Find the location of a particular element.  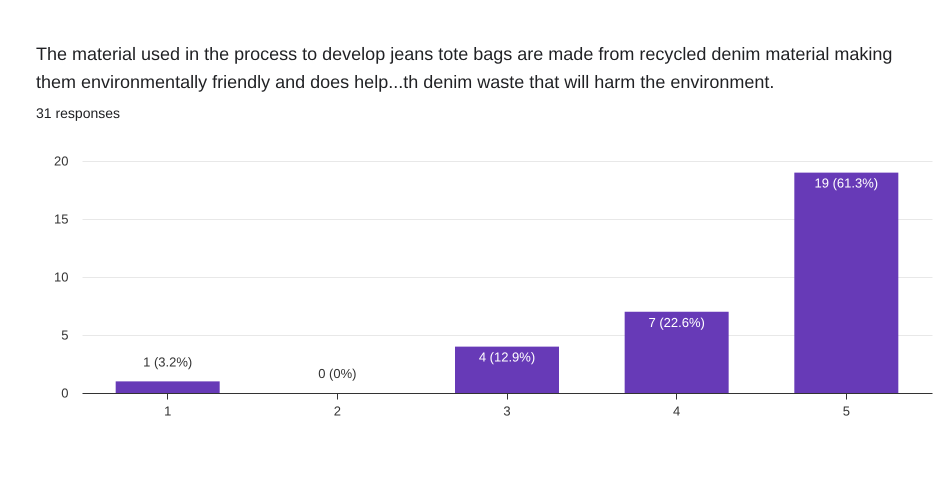

data-label: 4 (12.9%) is located at coordinates (507, 357).